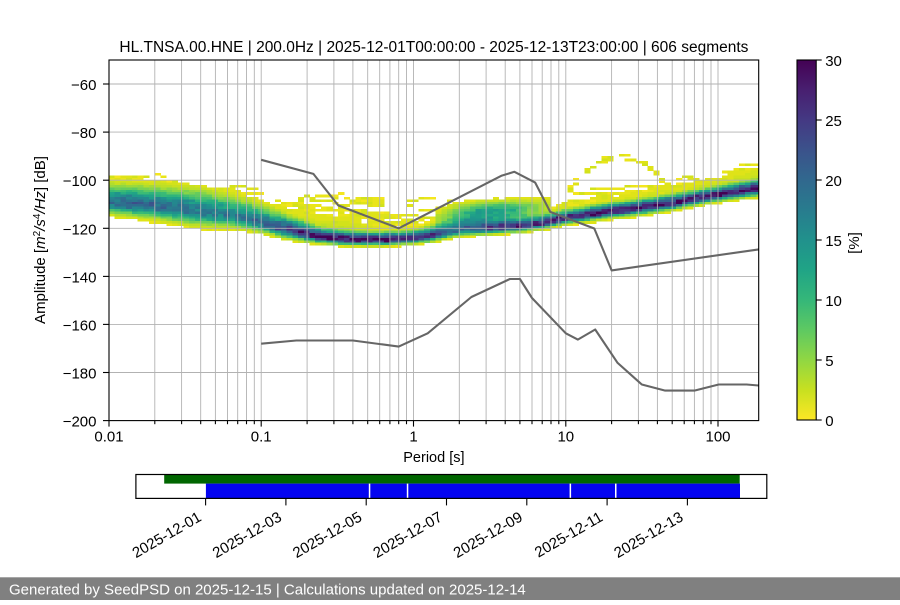 This screenshot has height=605, width=900. What do you see at coordinates (83, 85) in the screenshot?
I see `svg-text: −60` at bounding box center [83, 85].